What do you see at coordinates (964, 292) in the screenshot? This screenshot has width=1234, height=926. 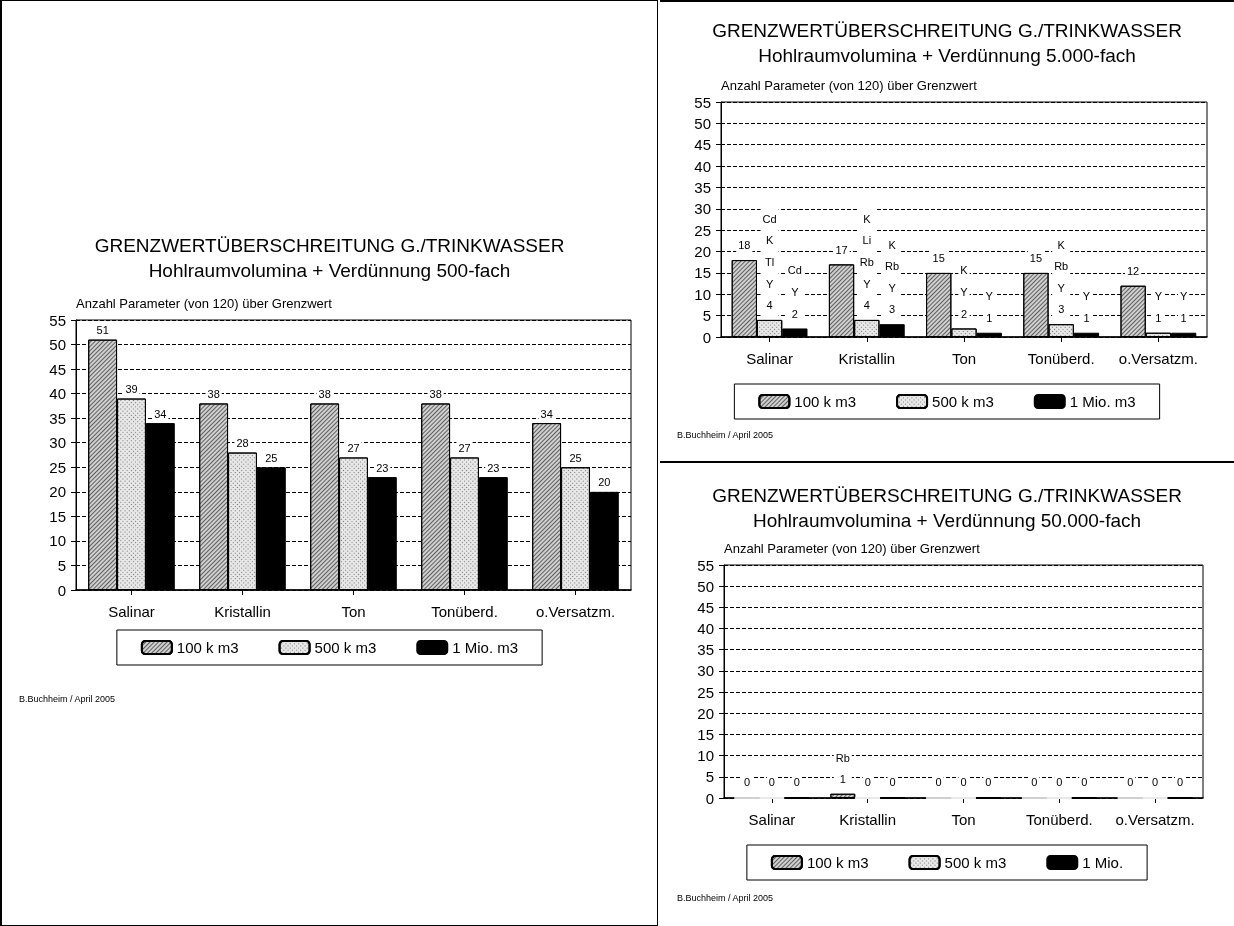 I see `data-label: K Y 2` at bounding box center [964, 292].